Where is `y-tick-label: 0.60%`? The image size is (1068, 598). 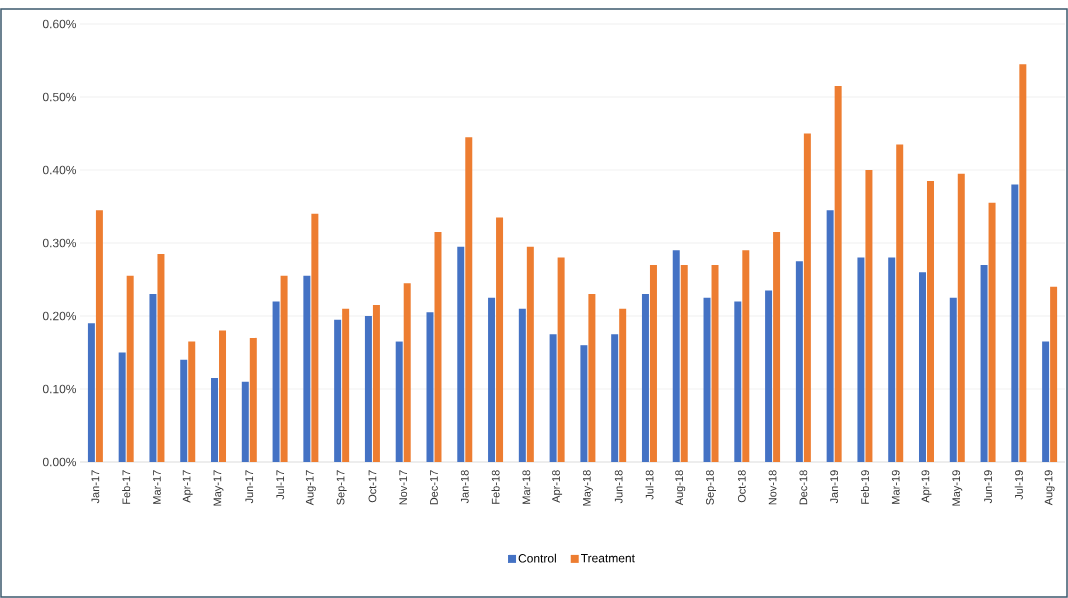 y-tick-label: 0.60% is located at coordinates (59, 24).